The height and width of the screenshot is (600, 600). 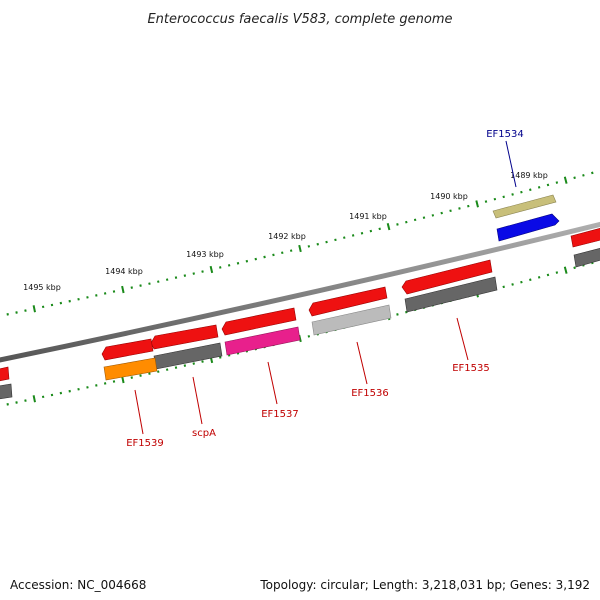 What do you see at coordinates (184, 337) in the screenshot?
I see `gene-scpA` at bounding box center [184, 337].